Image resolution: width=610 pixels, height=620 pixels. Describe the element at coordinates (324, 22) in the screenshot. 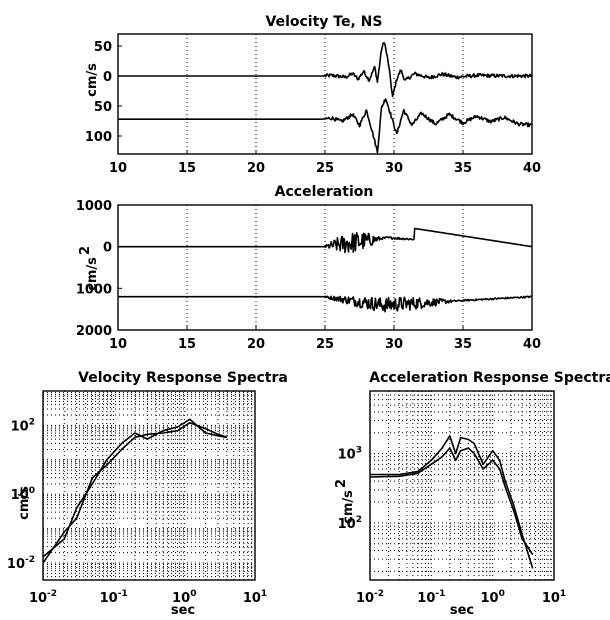

I see `chart-title: Velocity Te, NS` at that location.